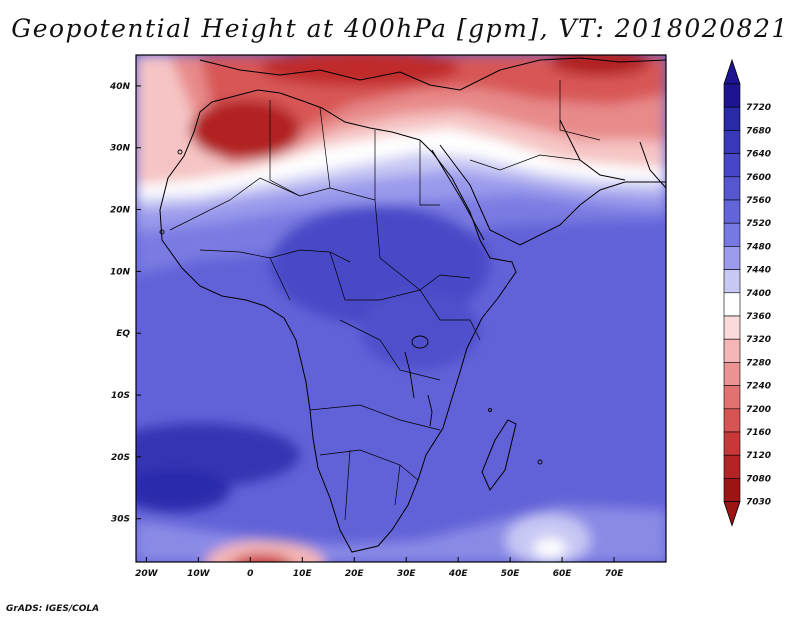  Describe the element at coordinates (615, 574) in the screenshot. I see `lon-tick-label: 70E` at that location.